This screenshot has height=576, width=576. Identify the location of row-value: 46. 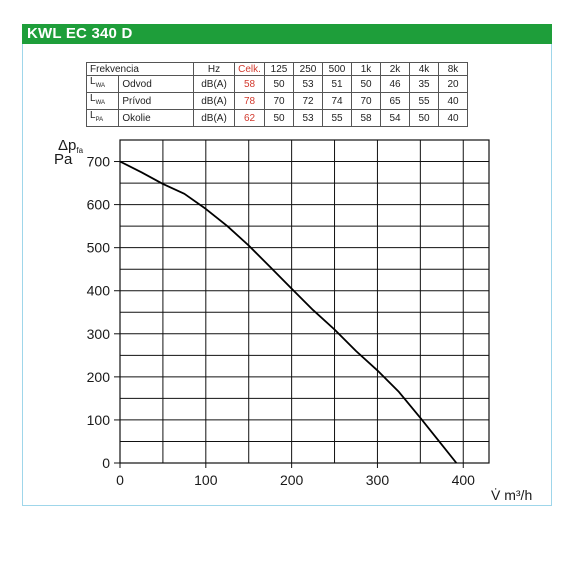
(395, 84).